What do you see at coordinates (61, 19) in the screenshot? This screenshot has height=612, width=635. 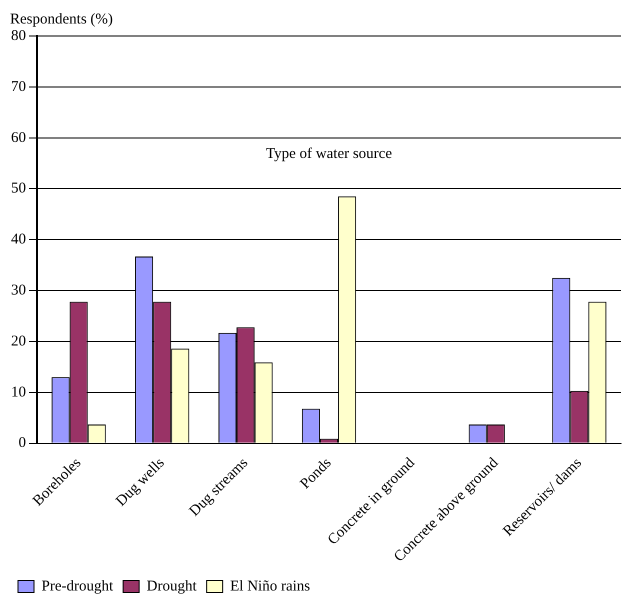 I see `y-axis-title: Respondents (%)` at bounding box center [61, 19].